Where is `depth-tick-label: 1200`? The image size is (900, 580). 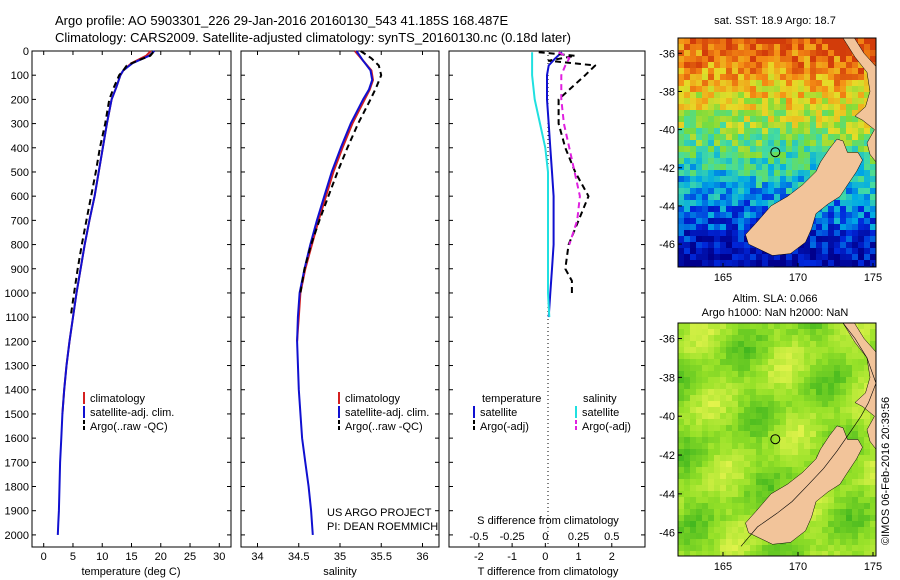
depth-tick-label: 1200 is located at coordinates (17, 342).